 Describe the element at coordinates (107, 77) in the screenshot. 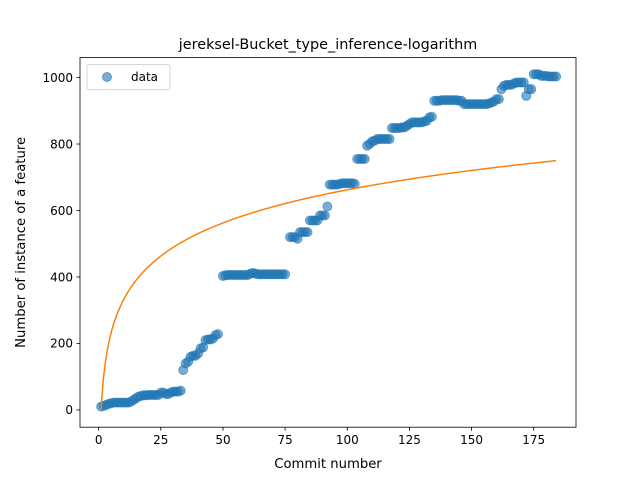

I see `legend-marker-data` at that location.